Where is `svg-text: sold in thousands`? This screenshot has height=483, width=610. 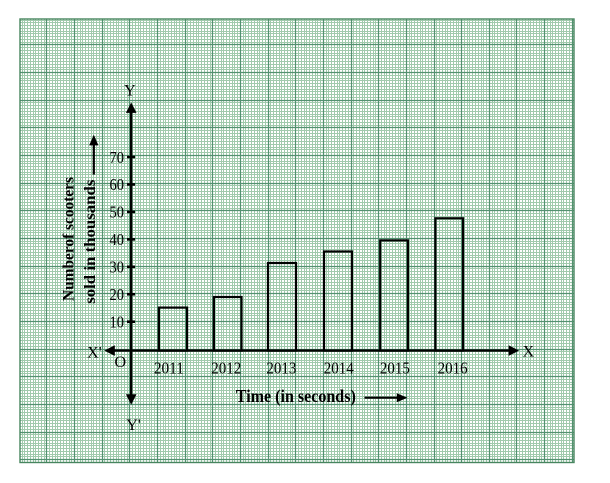
svg-text: sold in thousands is located at coordinates (90, 242).